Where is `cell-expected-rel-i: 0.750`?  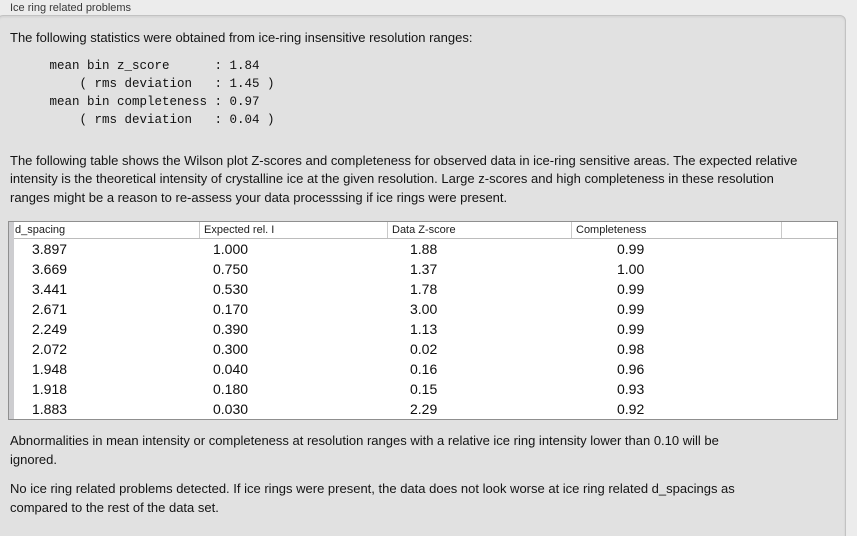
cell-expected-rel-i: 0.750 is located at coordinates (231, 269).